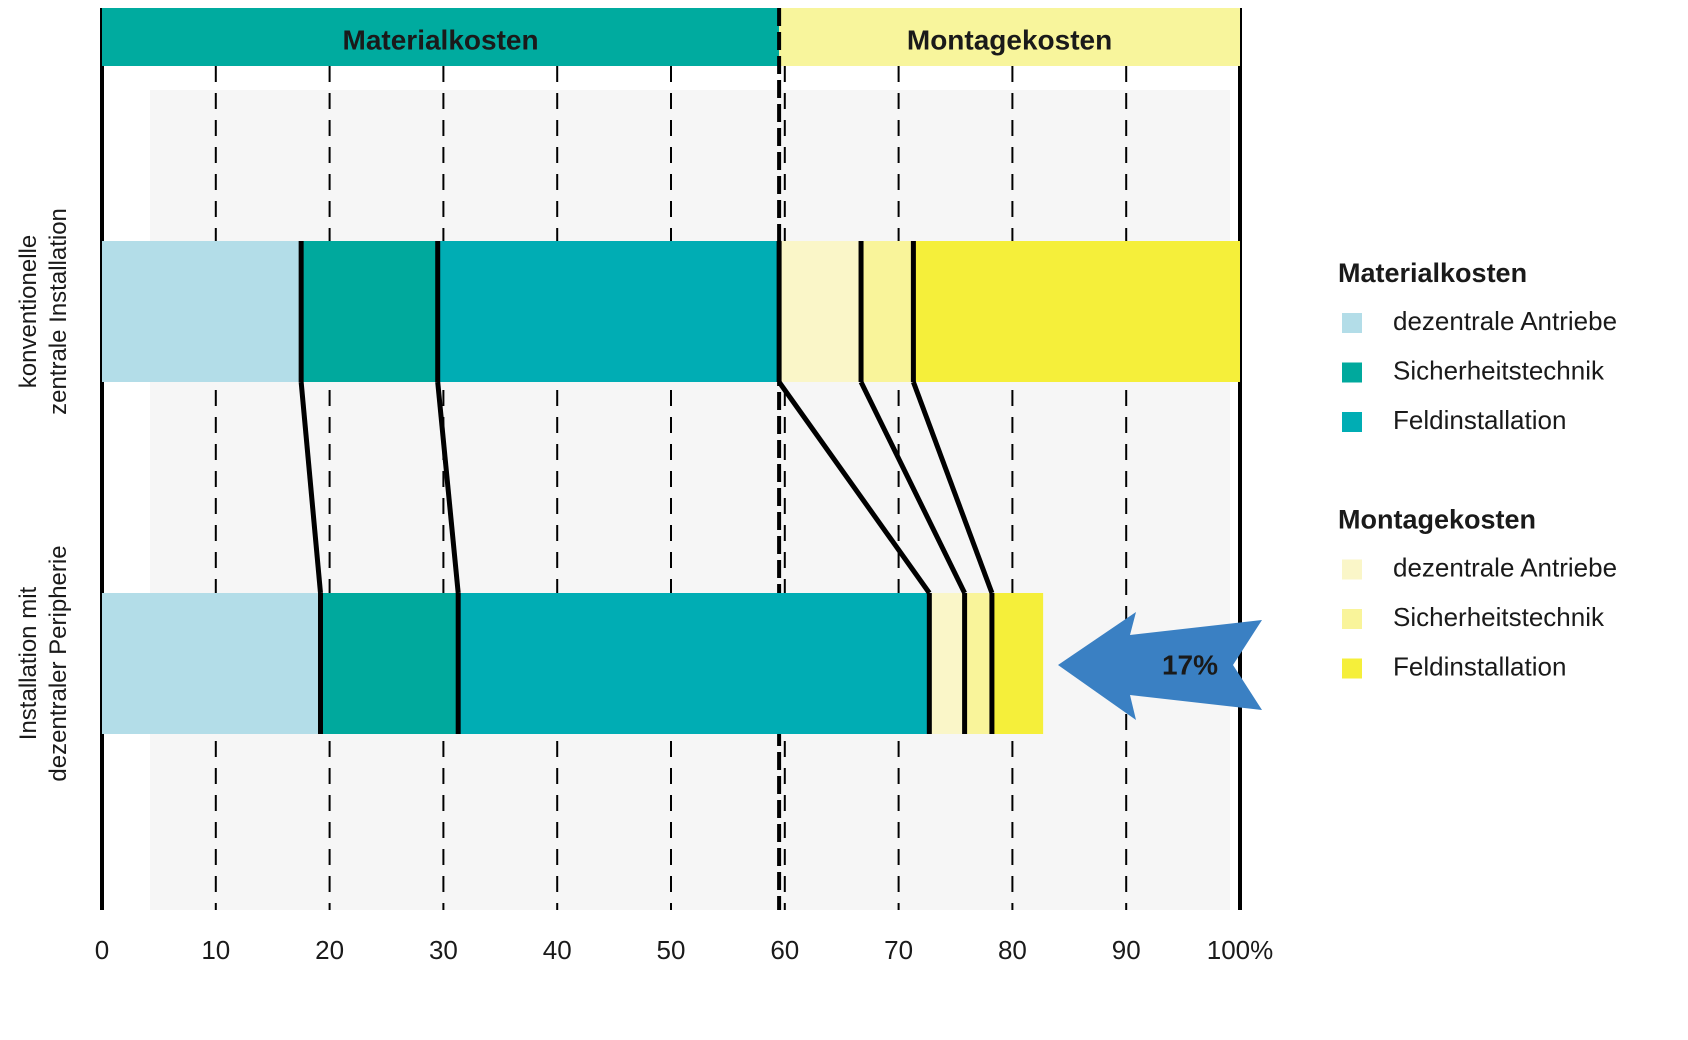 Image resolution: width=1688 pixels, height=1040 pixels. Describe the element at coordinates (441, 39) in the screenshot. I see `group-band-label: Materialkosten` at that location.